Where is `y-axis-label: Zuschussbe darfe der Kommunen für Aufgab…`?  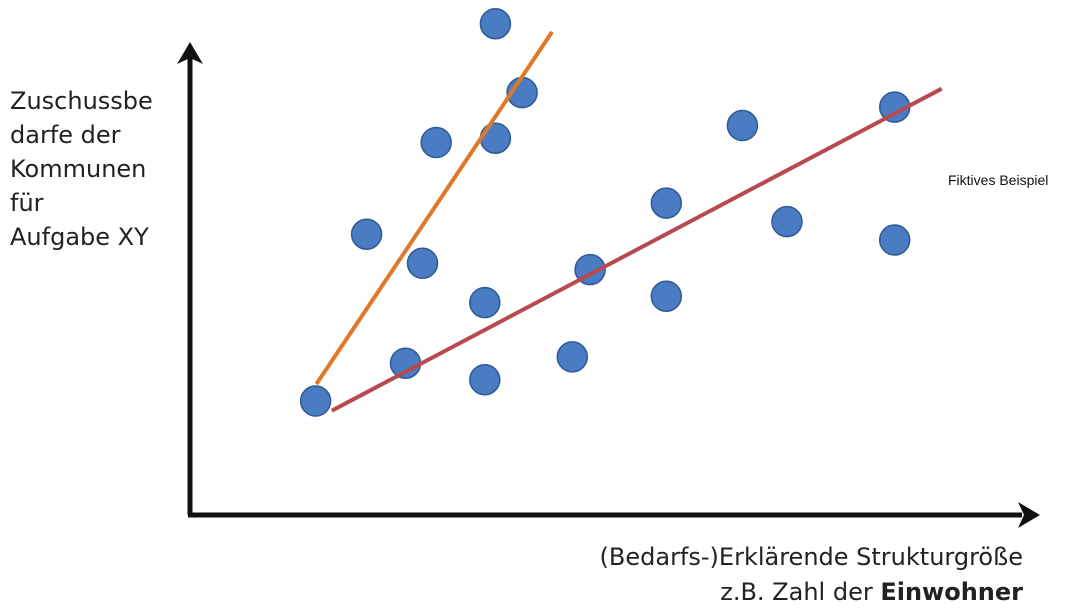 y-axis-label: Zuschussbe darfe der Kommunen für Aufgab… is located at coordinates (81, 169).